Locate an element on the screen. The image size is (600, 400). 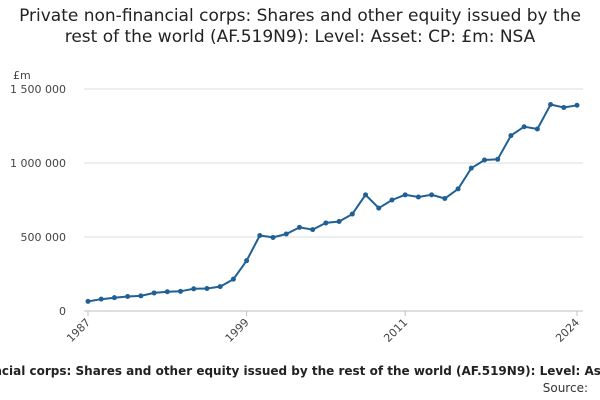
x-tick-label: 1987 is located at coordinates (78, 330).